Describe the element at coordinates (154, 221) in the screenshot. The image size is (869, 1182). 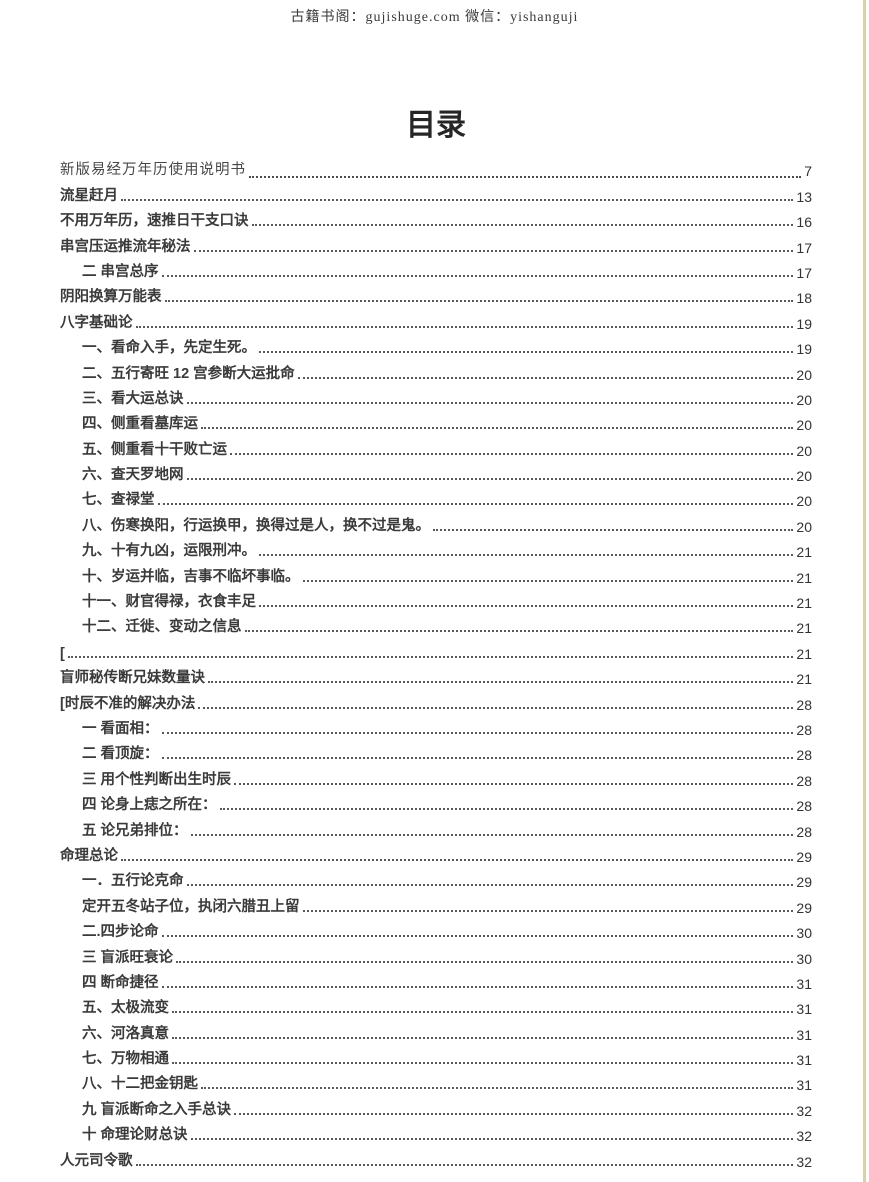
I see `toc-entry-label: 不用万年历，速推日干支口诀` at that location.